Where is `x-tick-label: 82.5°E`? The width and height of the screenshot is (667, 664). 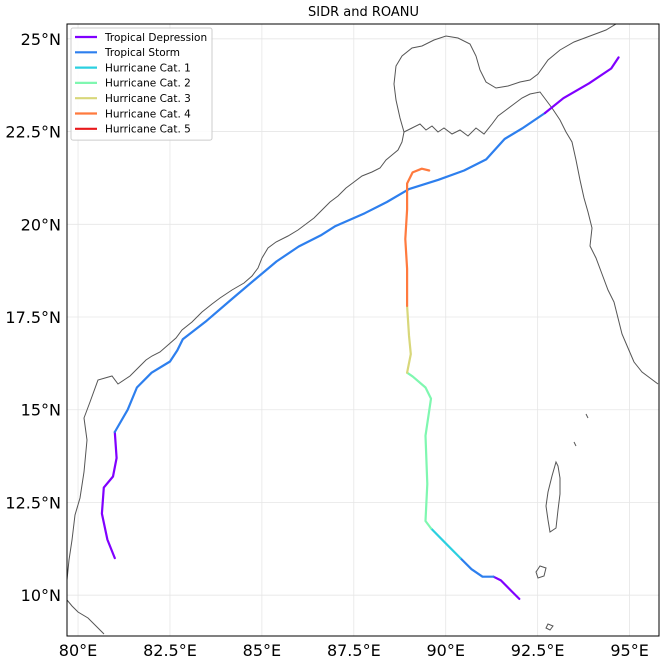 x-tick-label: 82.5°E is located at coordinates (170, 650).